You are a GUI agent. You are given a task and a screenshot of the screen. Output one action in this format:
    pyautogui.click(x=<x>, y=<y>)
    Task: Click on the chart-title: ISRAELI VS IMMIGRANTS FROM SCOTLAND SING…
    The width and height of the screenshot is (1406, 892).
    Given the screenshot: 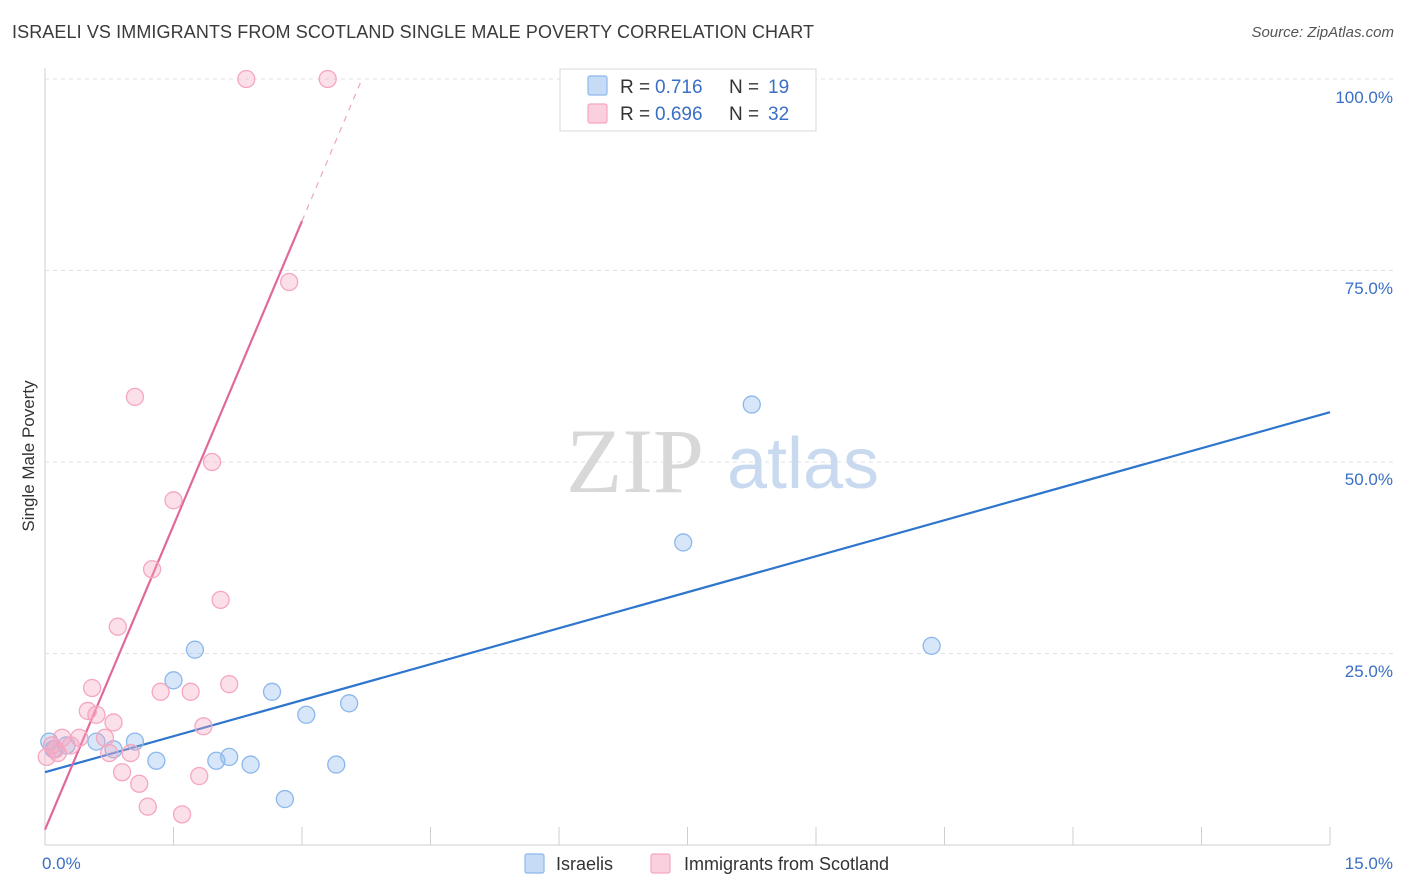 What is the action you would take?
    pyautogui.click(x=413, y=32)
    